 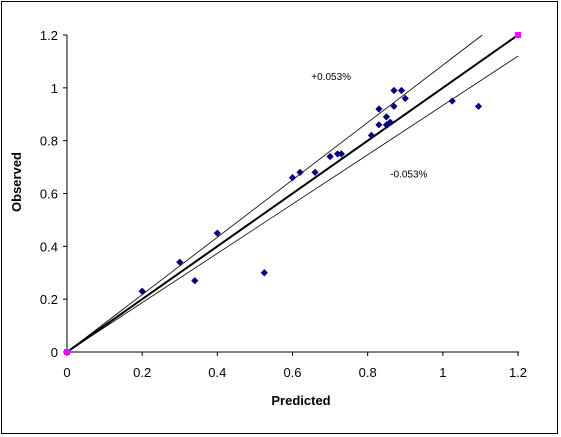 I want to click on annotation-upper: +0.053%, so click(x=331, y=77).